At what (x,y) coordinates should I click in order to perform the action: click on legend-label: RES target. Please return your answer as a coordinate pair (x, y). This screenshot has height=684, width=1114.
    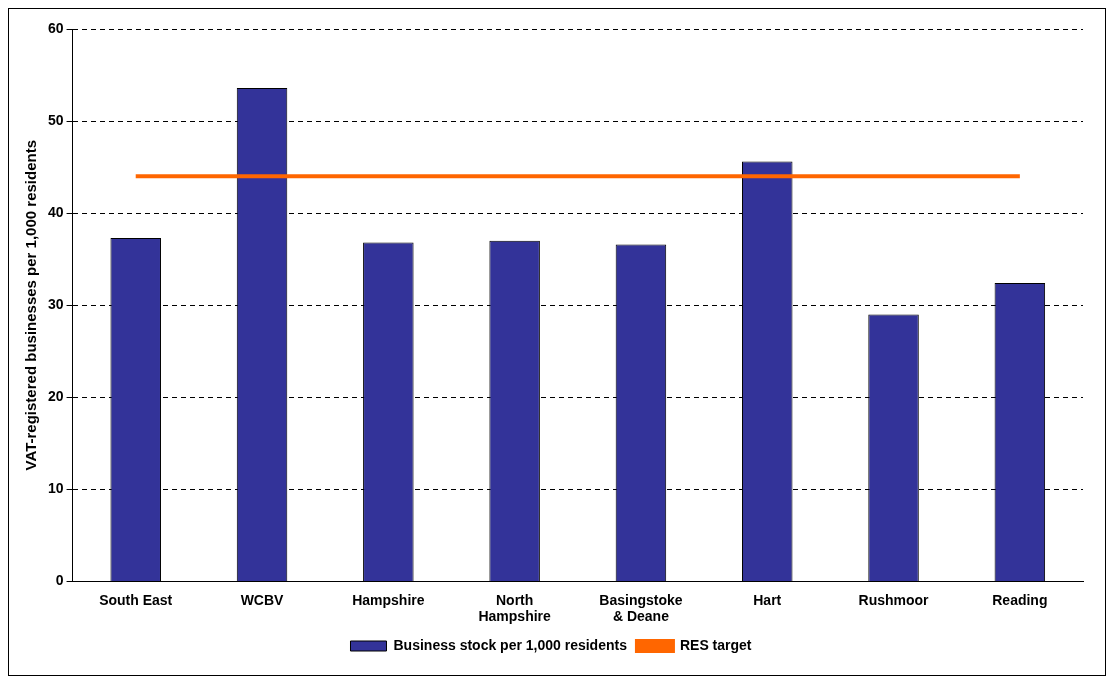
    Looking at the image, I should click on (715, 644).